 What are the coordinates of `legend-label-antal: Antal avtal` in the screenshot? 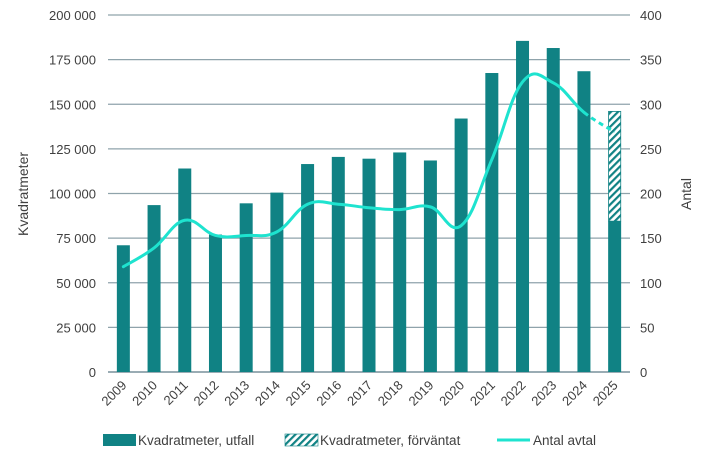 It's located at (564, 440).